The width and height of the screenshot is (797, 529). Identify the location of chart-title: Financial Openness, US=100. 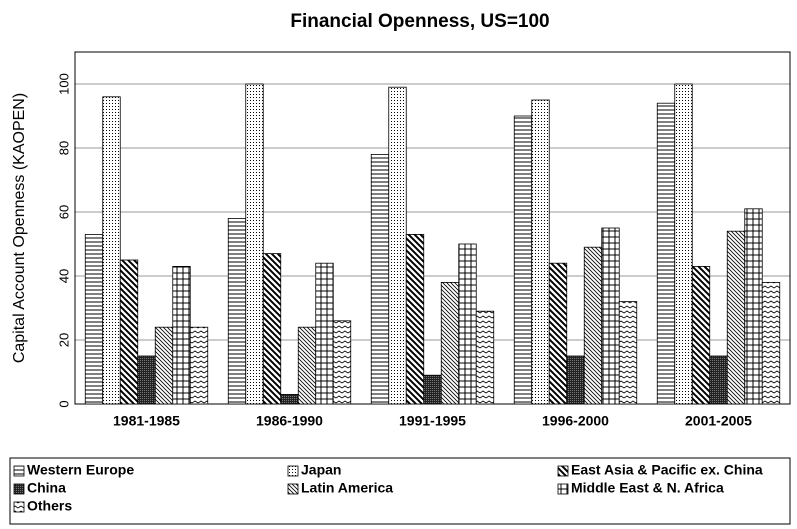
(419, 21).